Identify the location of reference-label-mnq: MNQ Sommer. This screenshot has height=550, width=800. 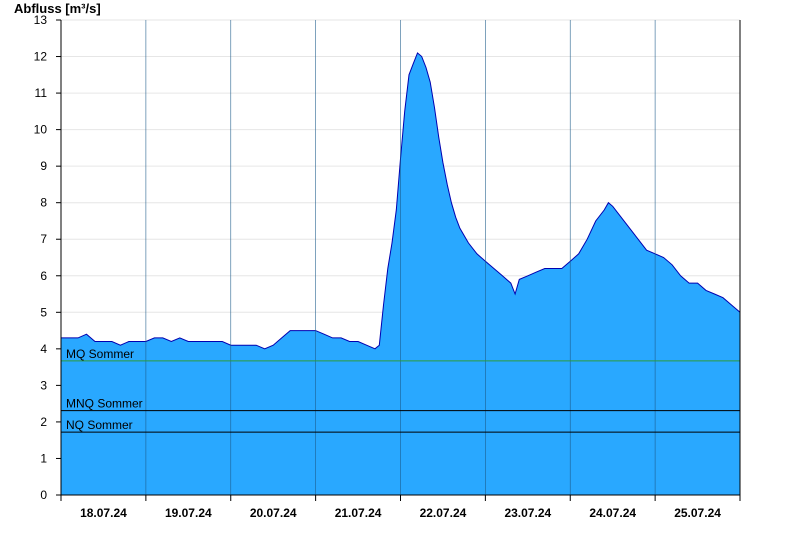
(104, 404).